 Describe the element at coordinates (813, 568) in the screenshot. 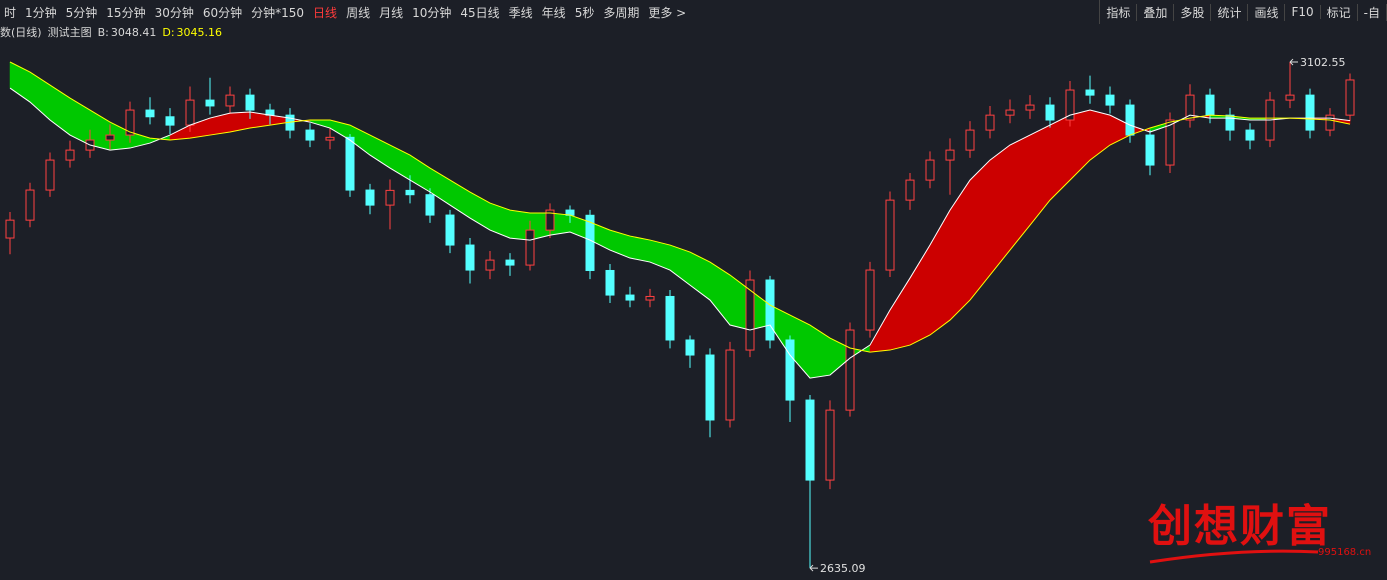

I see `low-pointer` at that location.